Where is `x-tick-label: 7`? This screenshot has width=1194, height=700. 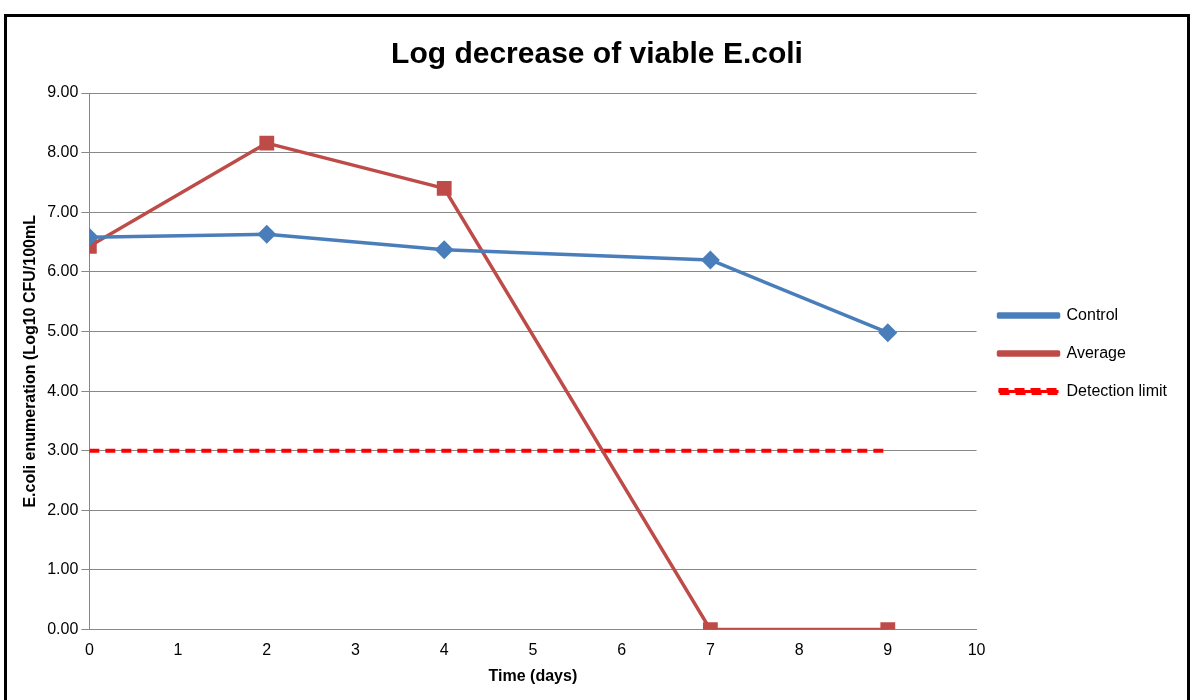
x-tick-label: 7 is located at coordinates (710, 649).